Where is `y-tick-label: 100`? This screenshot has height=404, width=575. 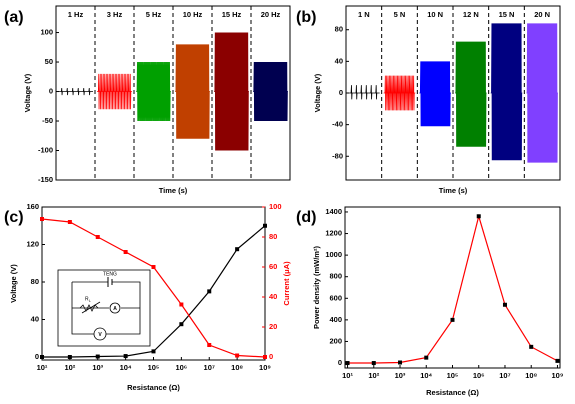
y-tick-label: 100 is located at coordinates (46, 32).